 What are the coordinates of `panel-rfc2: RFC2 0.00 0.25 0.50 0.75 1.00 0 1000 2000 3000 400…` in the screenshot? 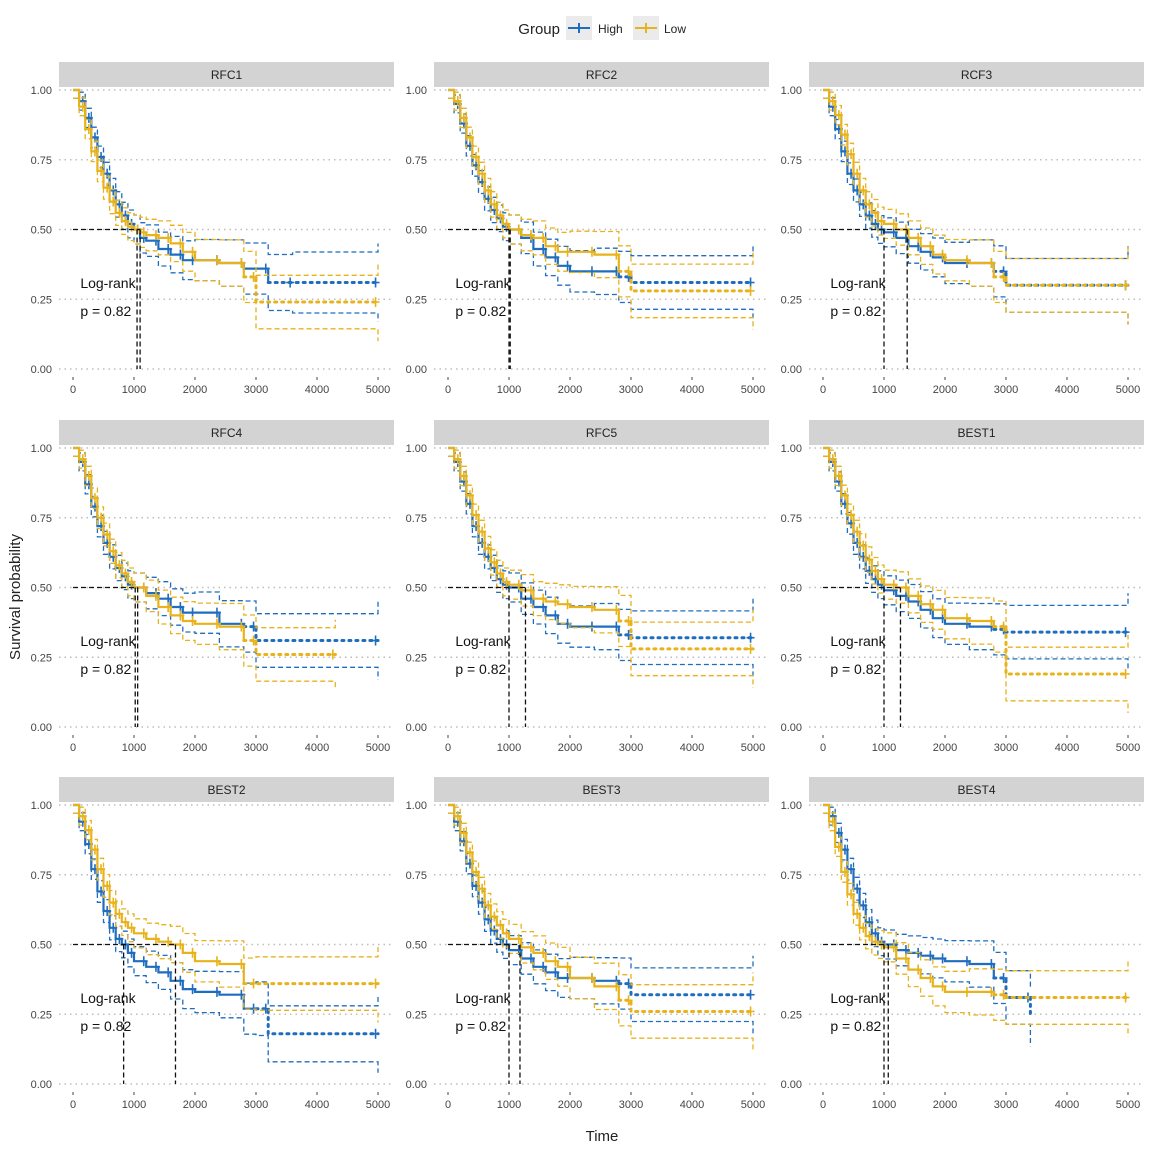 It's located at (587, 229).